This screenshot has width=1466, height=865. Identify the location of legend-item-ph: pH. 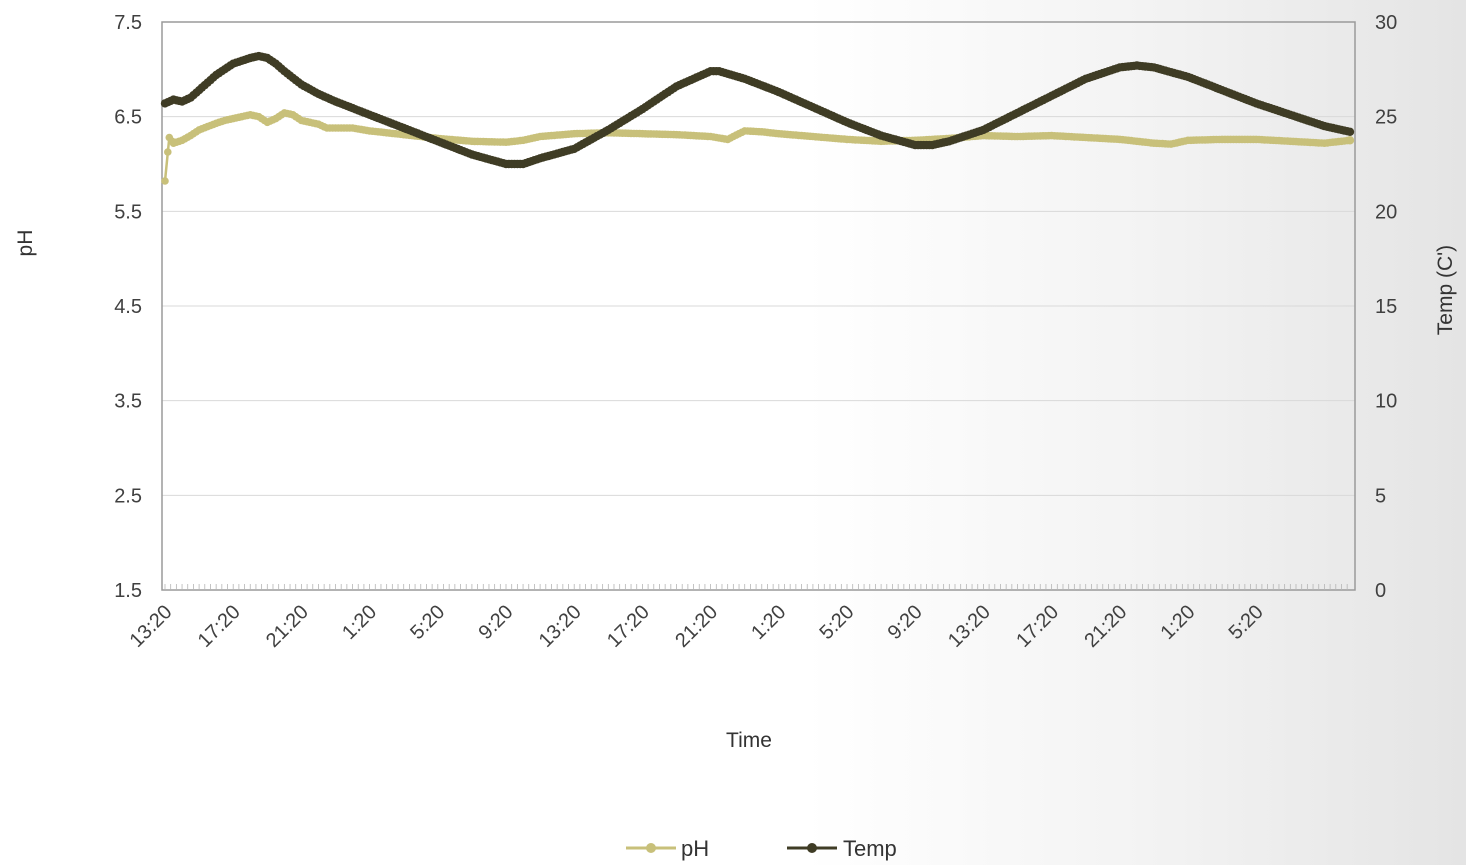
(667, 848).